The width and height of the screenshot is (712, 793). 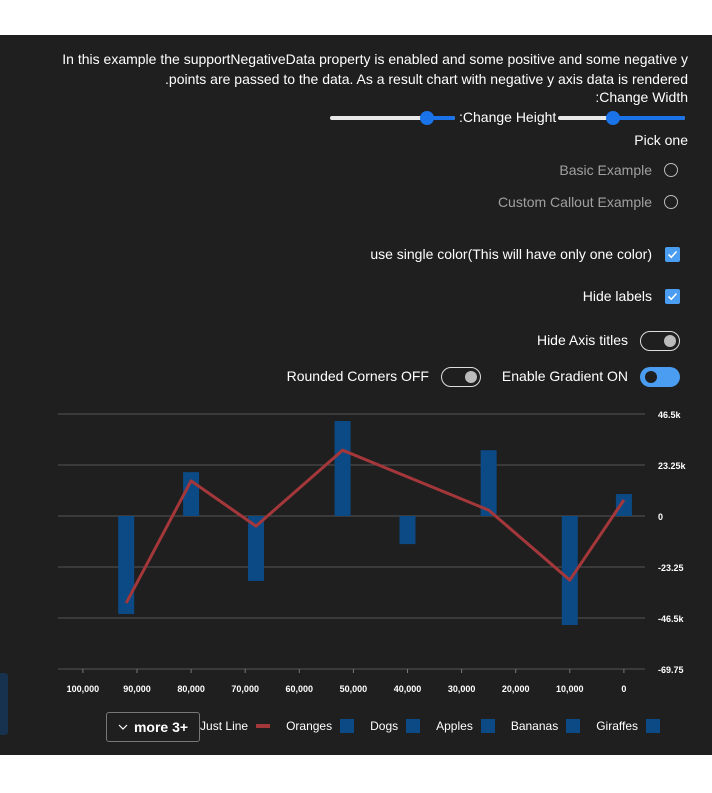 What do you see at coordinates (408, 689) in the screenshot?
I see `x-tick-label: 40,000` at bounding box center [408, 689].